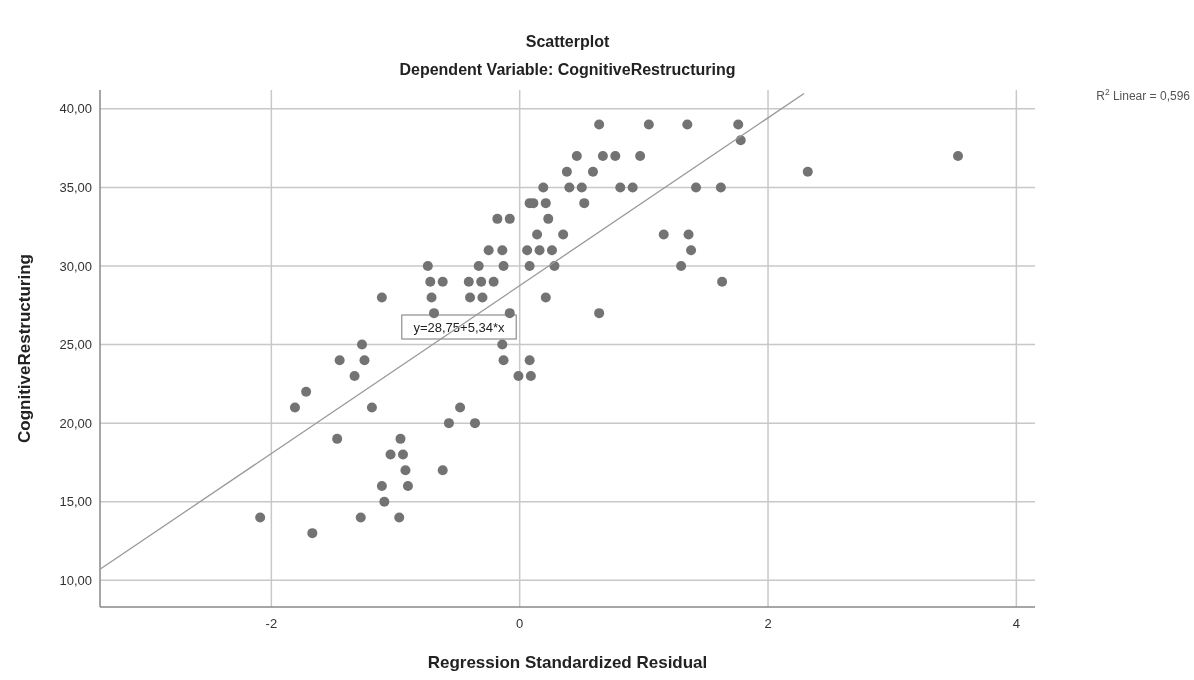 The image size is (1194, 680). I want to click on y-tick-label: 25,00, so click(75, 345).